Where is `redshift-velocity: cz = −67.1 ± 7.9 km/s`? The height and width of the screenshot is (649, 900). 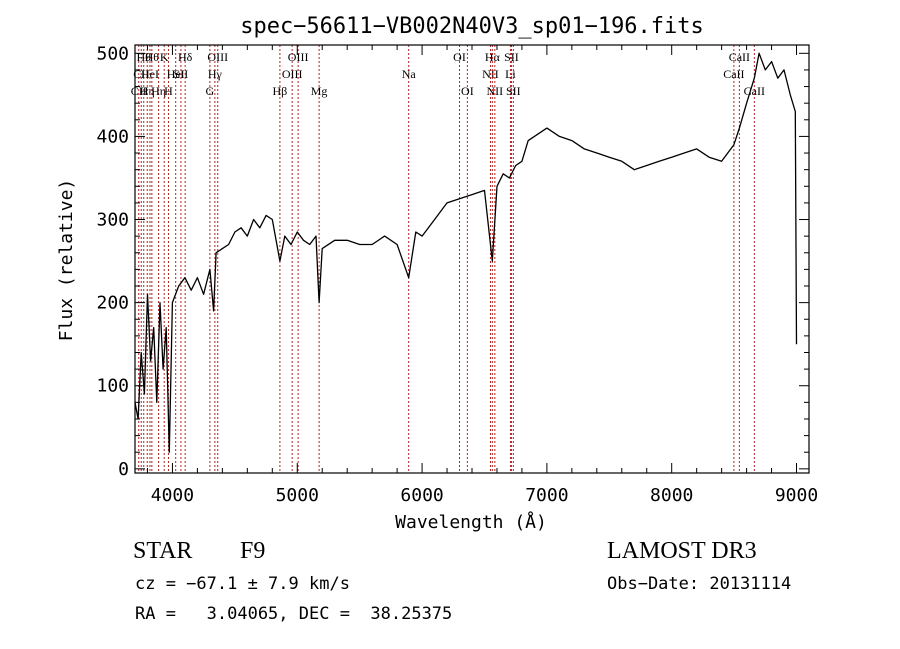
redshift-velocity: cz = −67.1 ± 7.9 km/s is located at coordinates (242, 584).